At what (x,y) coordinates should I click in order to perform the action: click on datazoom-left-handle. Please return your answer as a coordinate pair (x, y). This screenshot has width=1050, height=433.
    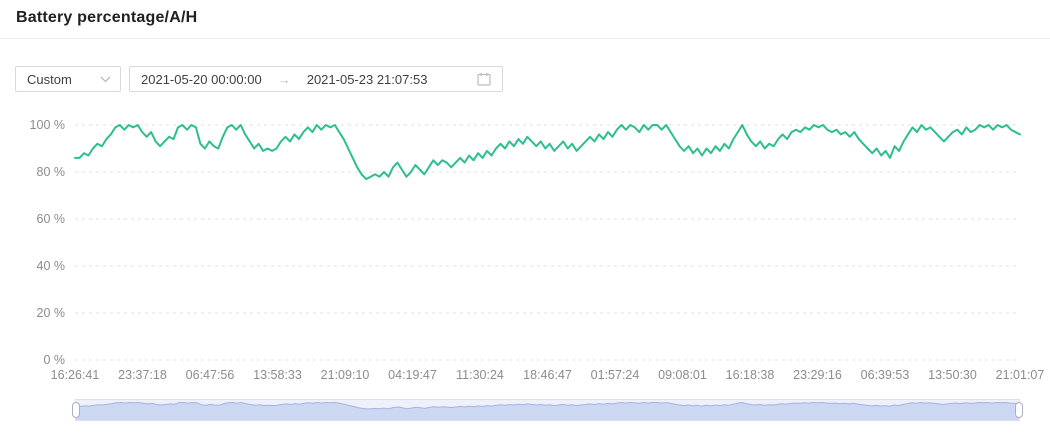
    Looking at the image, I should click on (76, 410).